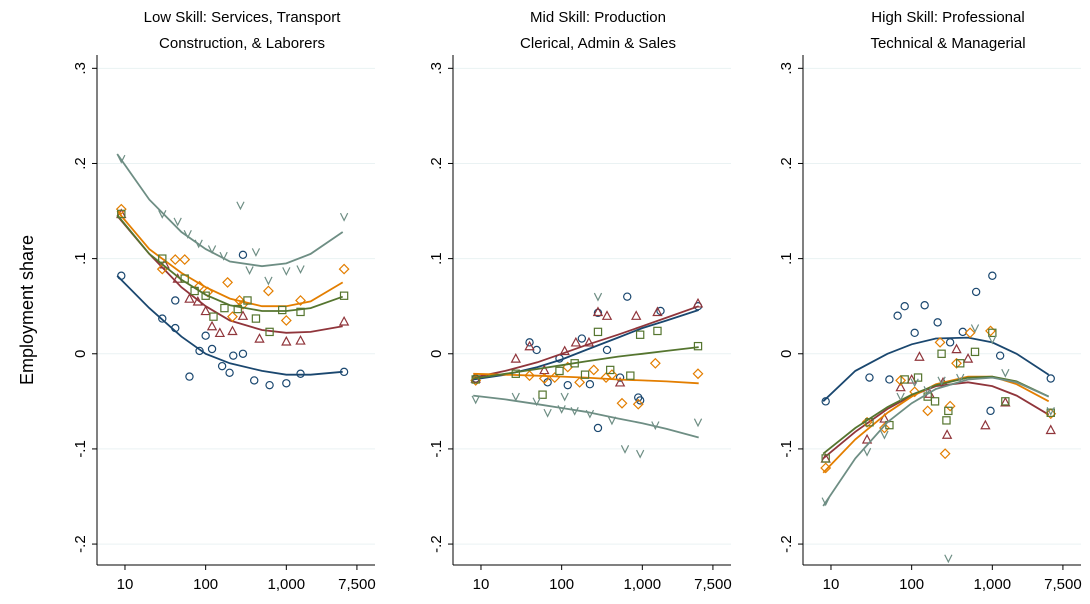 This screenshot has height=604, width=1090. I want to click on chart-subtitle: Technical & Managerial, so click(947, 43).